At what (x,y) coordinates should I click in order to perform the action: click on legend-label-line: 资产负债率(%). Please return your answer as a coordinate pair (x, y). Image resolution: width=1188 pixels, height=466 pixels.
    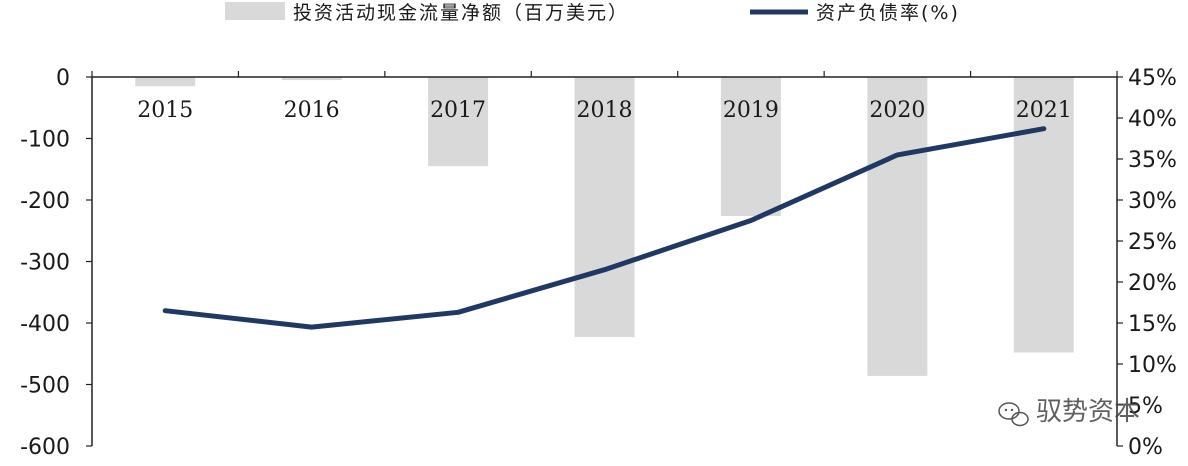
    Looking at the image, I should click on (888, 13).